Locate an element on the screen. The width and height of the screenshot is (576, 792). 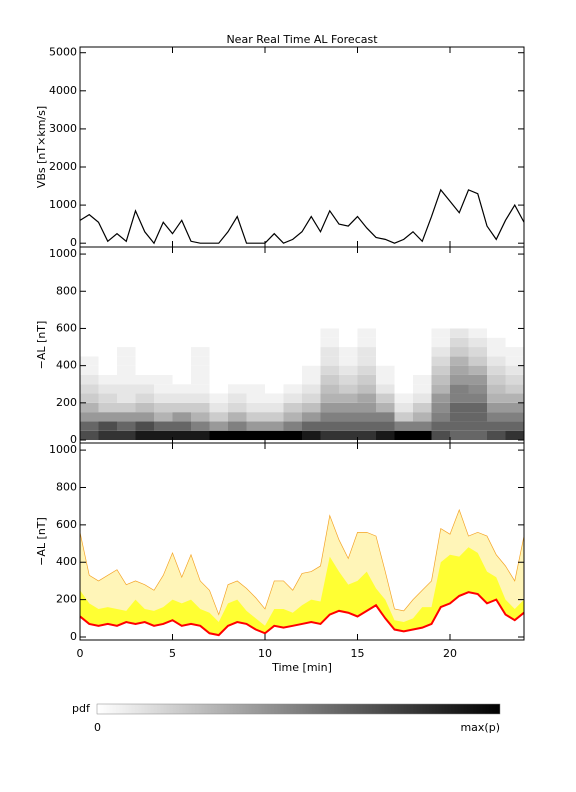
x-axis-label: Time [min] is located at coordinates (301, 667).